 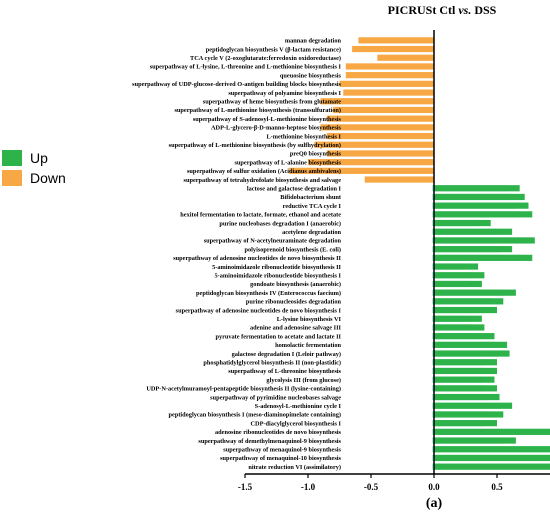 What do you see at coordinates (286, 354) in the screenshot?
I see `category-label: galactose degradation I (Leloir pathway)` at bounding box center [286, 354].